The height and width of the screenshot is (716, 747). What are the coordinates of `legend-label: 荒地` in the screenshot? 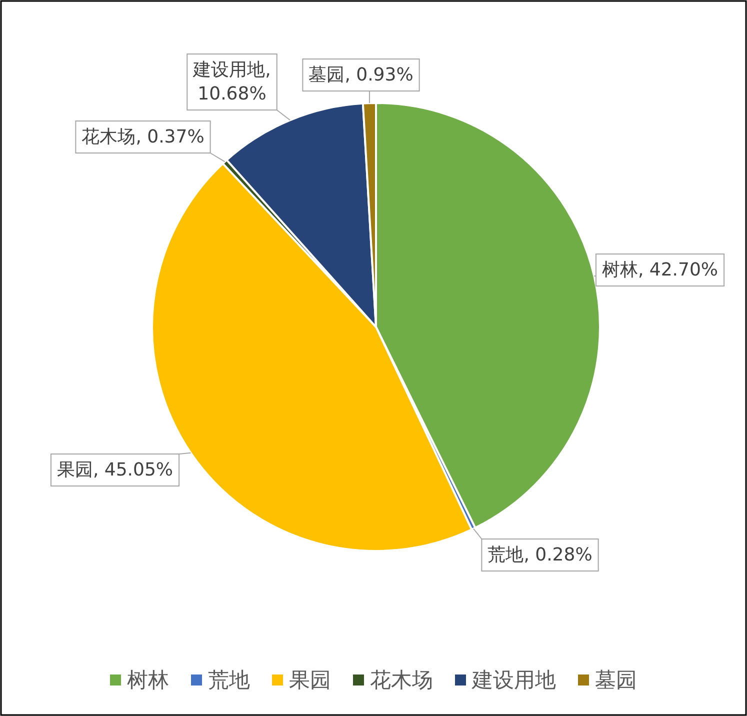 It's located at (229, 680).